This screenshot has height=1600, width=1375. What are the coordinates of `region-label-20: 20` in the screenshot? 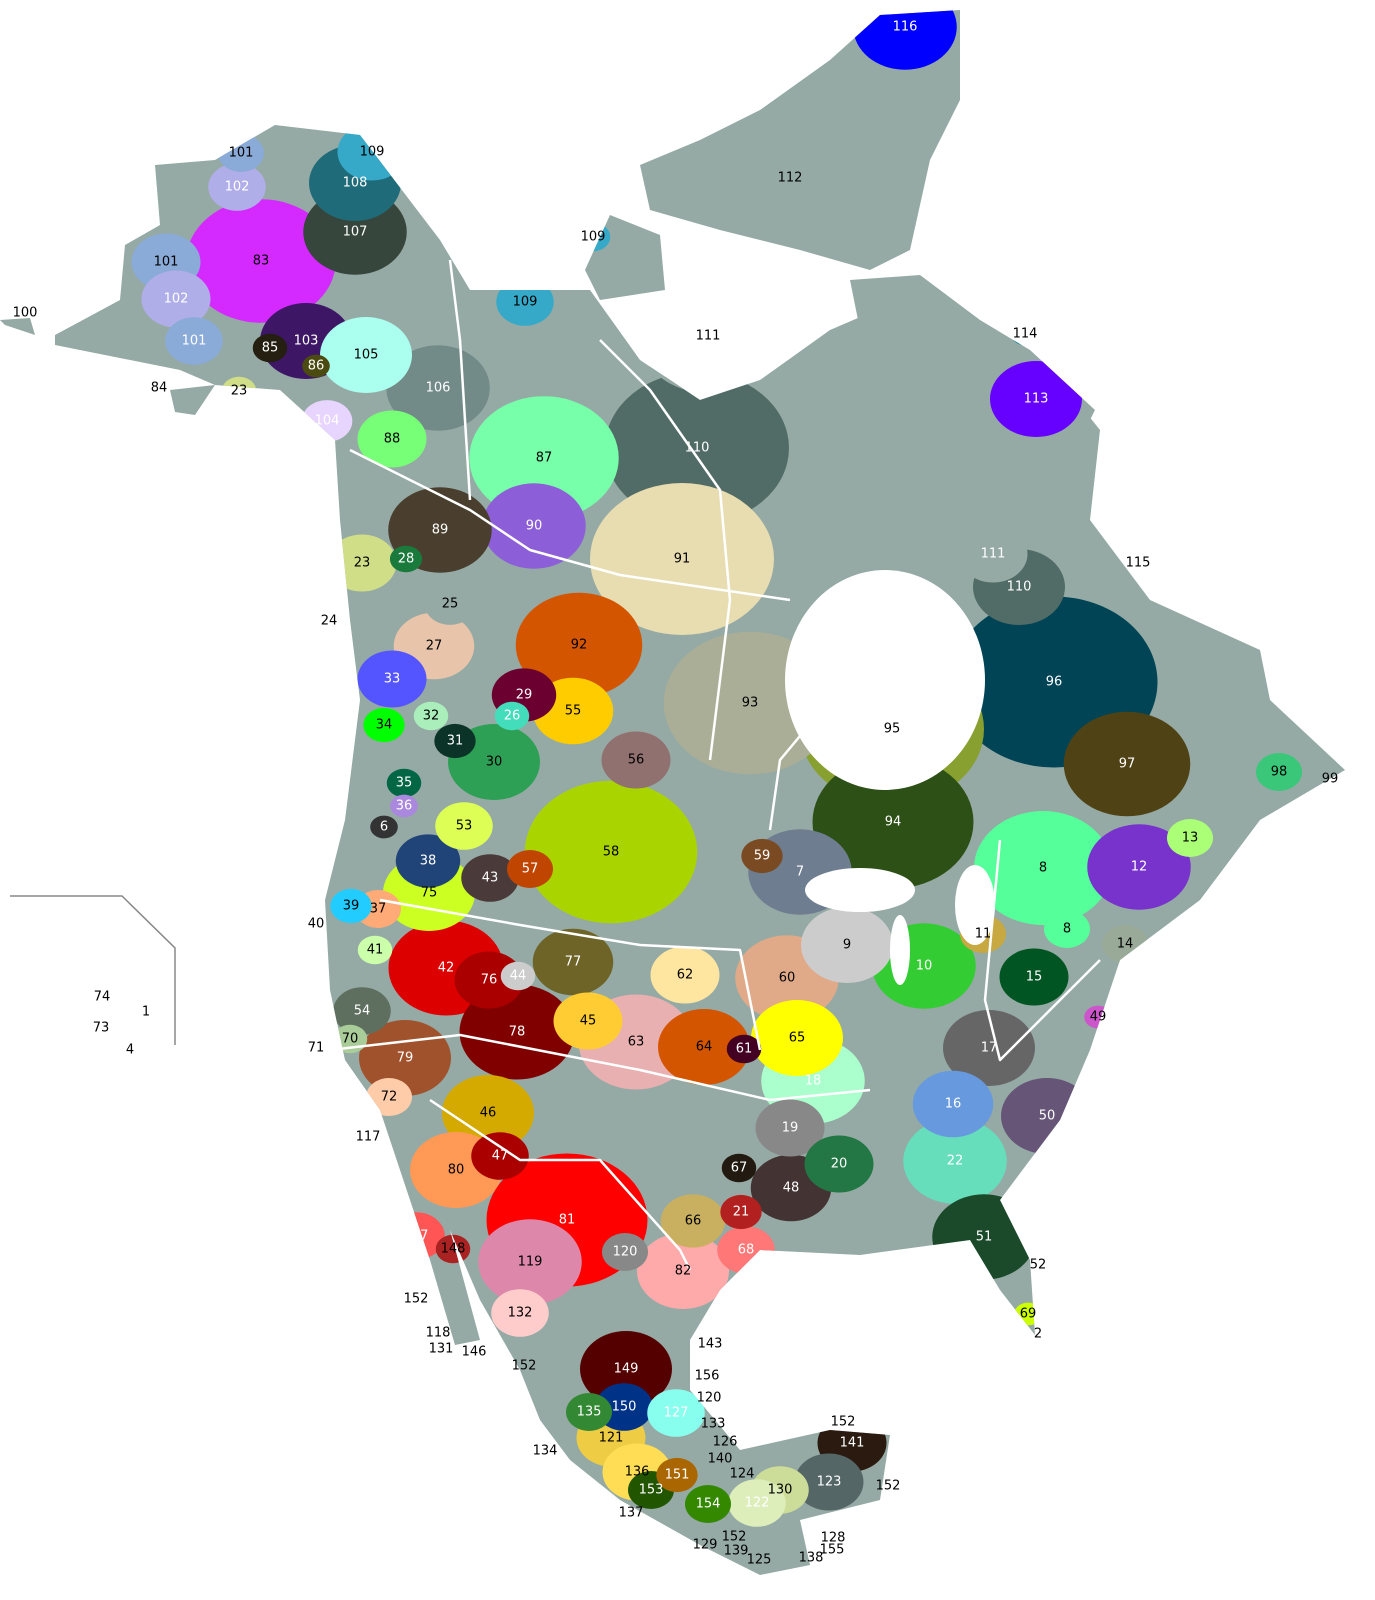 It's located at (839, 1164).